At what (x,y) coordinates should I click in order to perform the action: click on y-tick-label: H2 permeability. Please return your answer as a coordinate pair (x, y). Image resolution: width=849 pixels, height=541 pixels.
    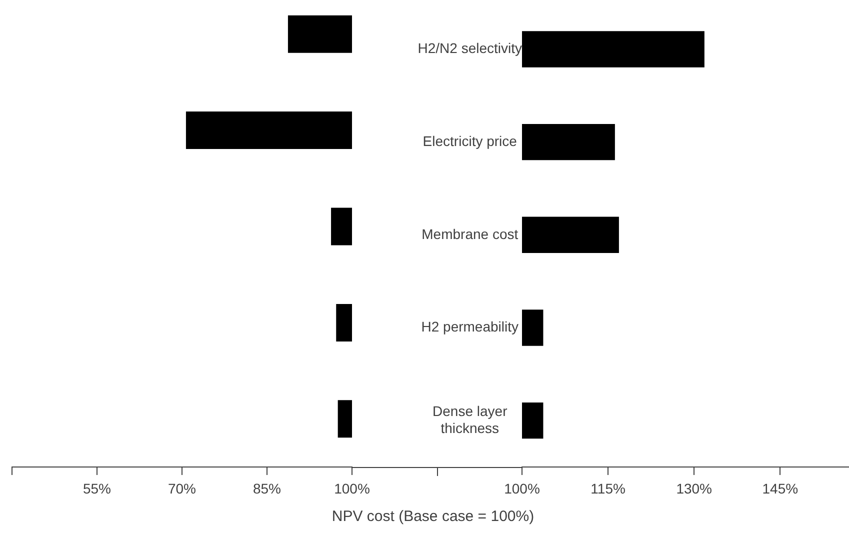
    Looking at the image, I should click on (470, 326).